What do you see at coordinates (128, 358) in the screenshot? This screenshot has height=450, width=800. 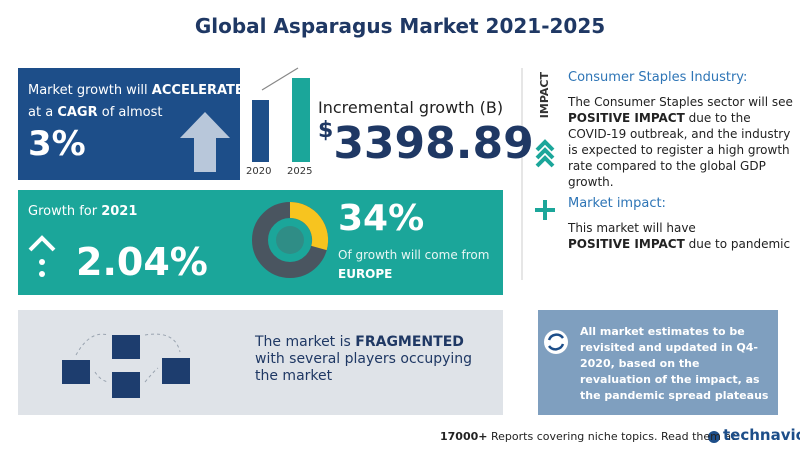 I see `buildings-links` at bounding box center [128, 358].